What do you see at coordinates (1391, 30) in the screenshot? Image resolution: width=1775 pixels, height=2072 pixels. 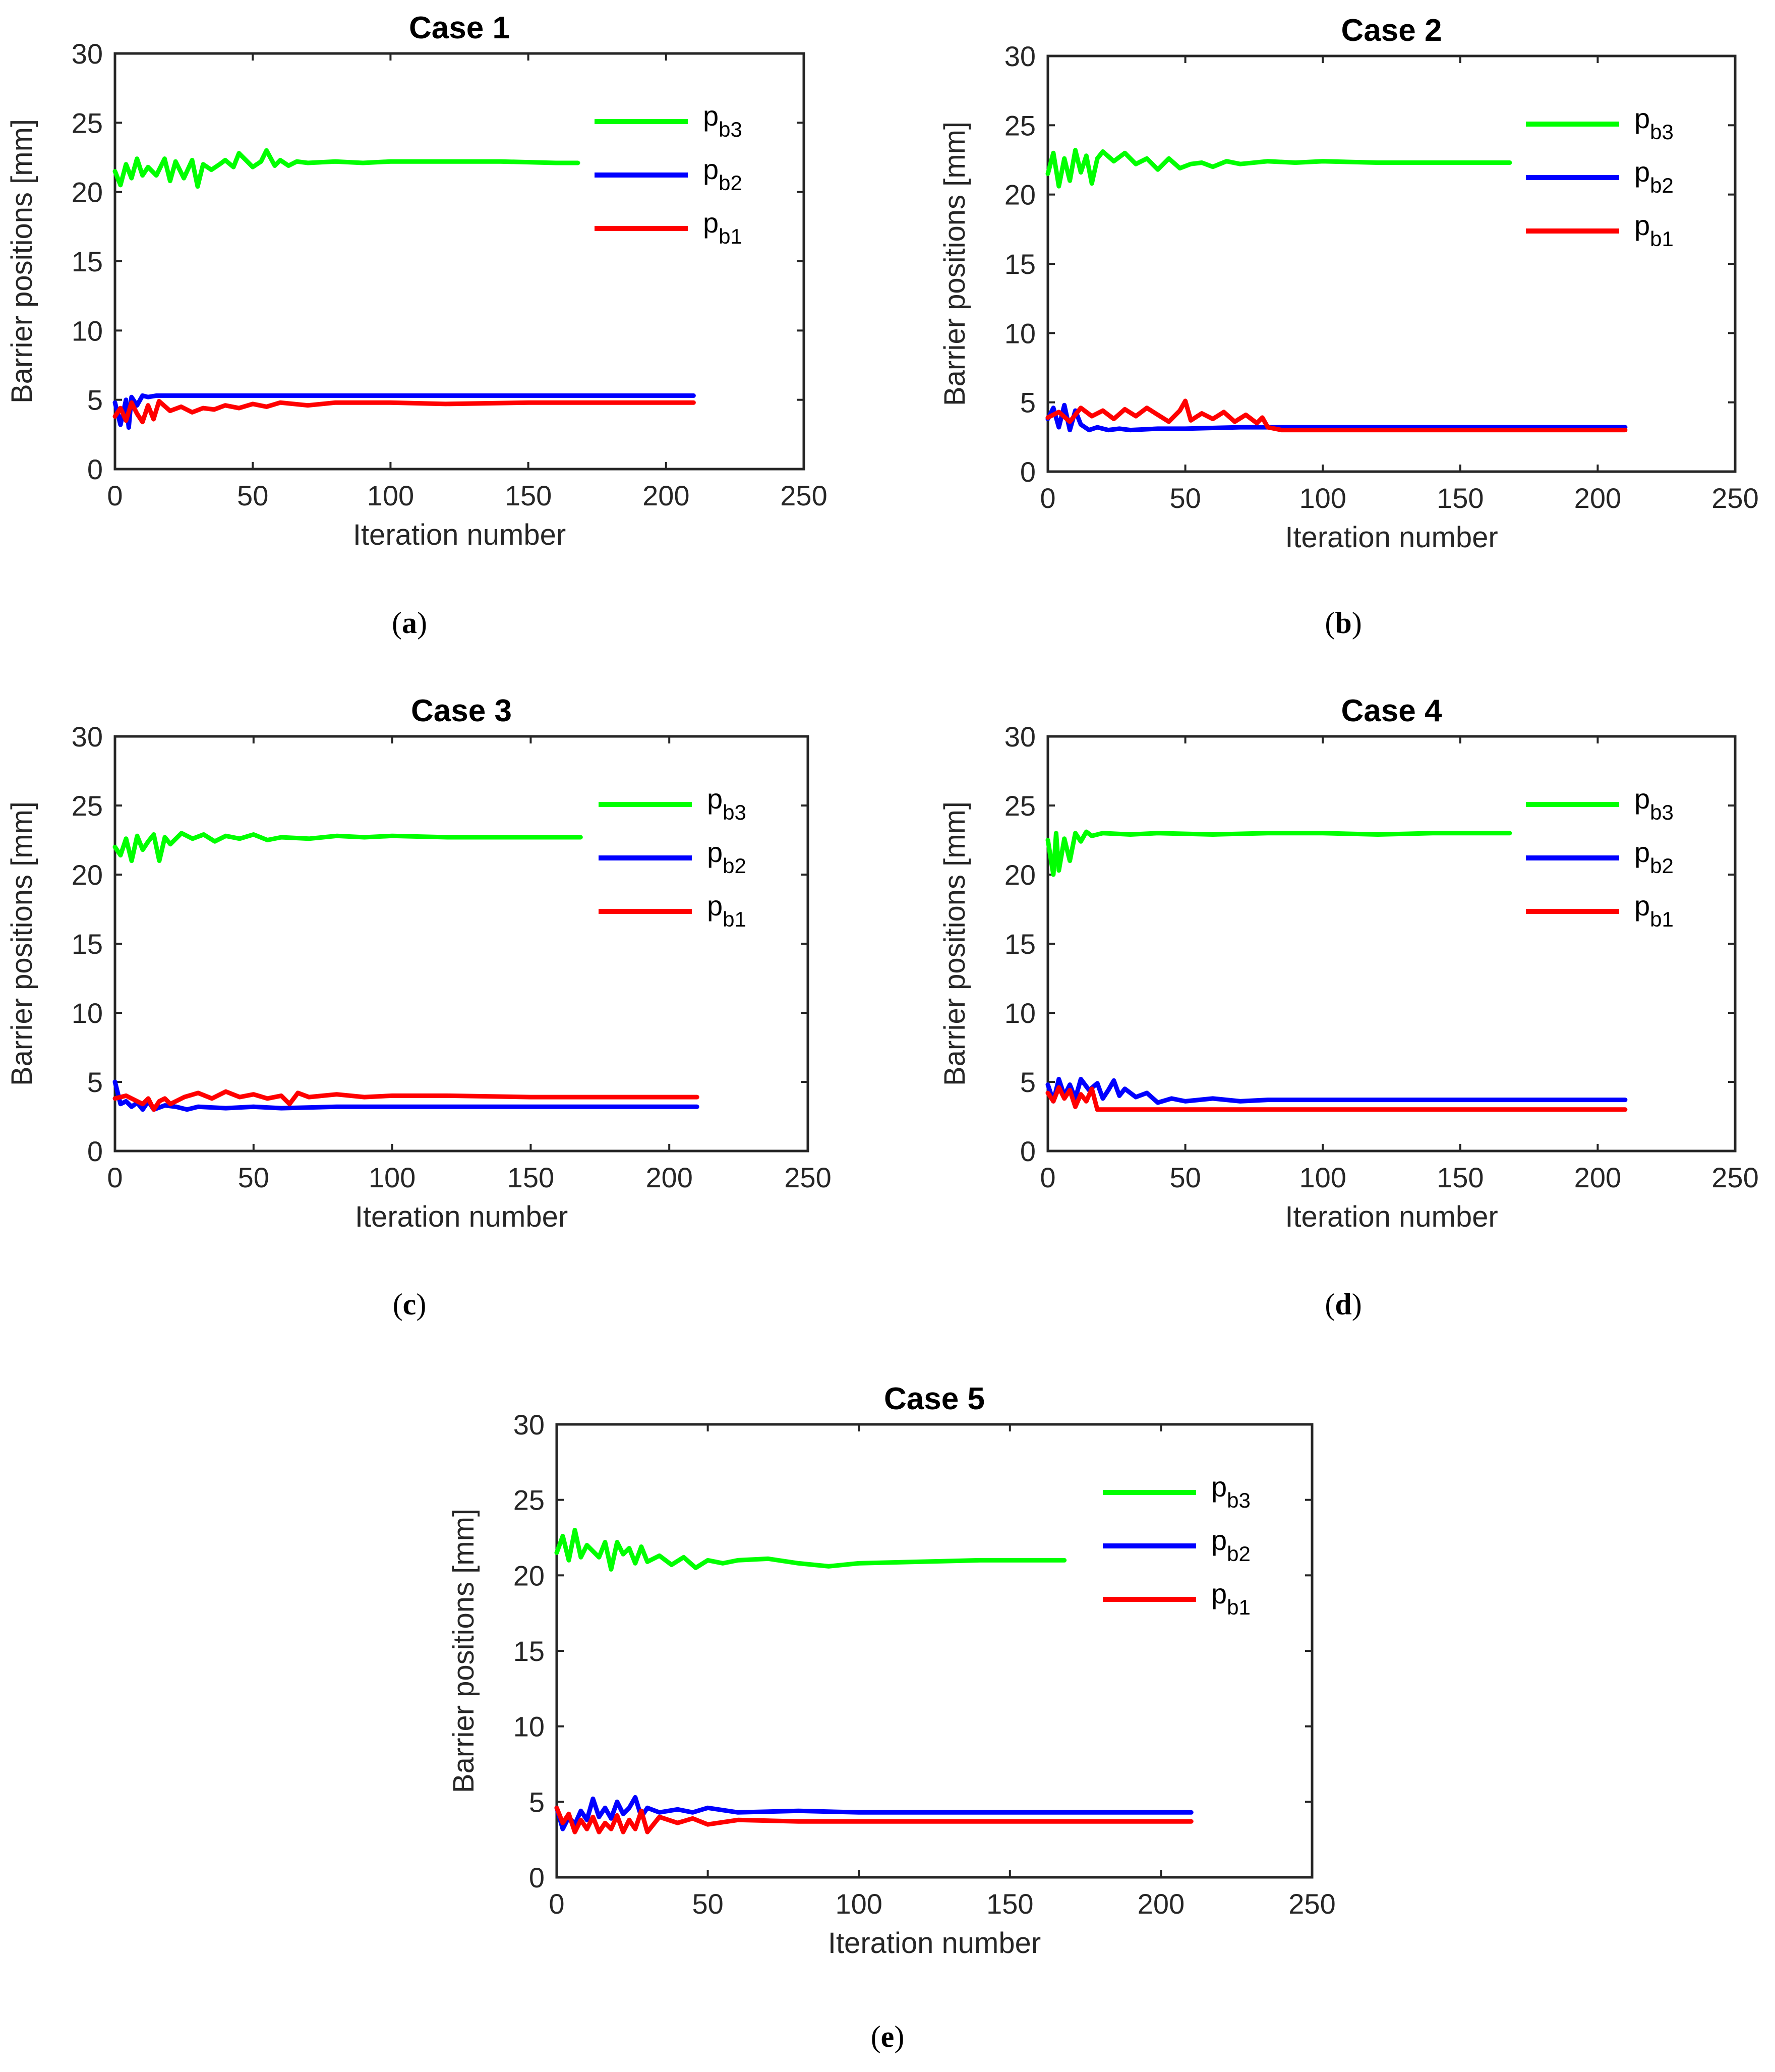 I see `chart-title: Case 2` at bounding box center [1391, 30].